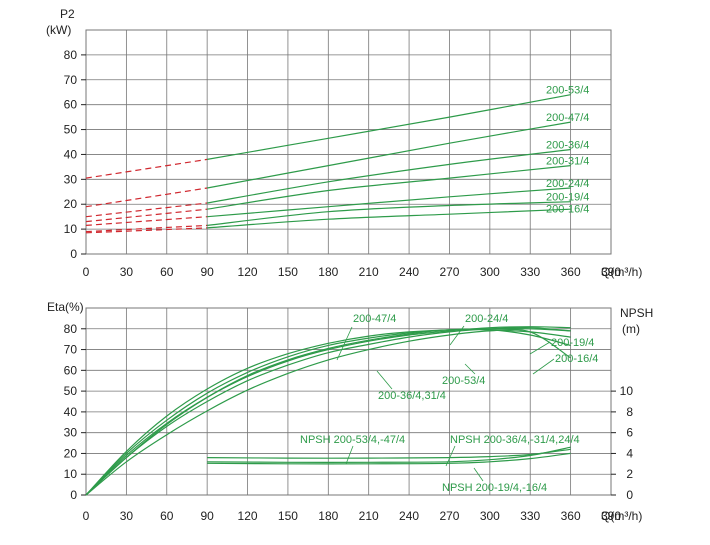 This screenshot has width=710, height=545. What do you see at coordinates (515, 440) in the screenshot?
I see `label-npsh-b: NPSH 200-36/4,-31/4,24/4` at bounding box center [515, 440].